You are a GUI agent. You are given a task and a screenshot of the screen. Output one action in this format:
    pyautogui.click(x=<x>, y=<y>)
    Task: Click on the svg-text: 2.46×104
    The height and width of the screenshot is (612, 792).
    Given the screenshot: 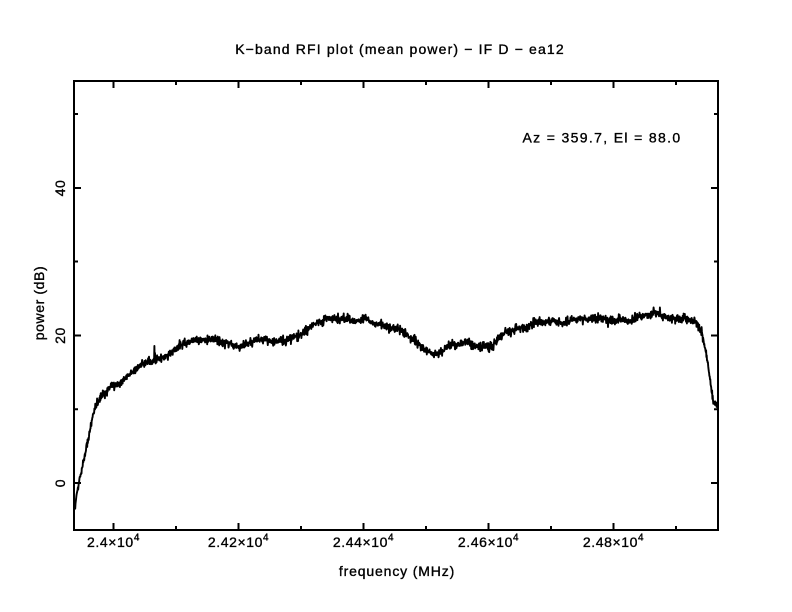 What is the action you would take?
    pyautogui.click(x=488, y=542)
    